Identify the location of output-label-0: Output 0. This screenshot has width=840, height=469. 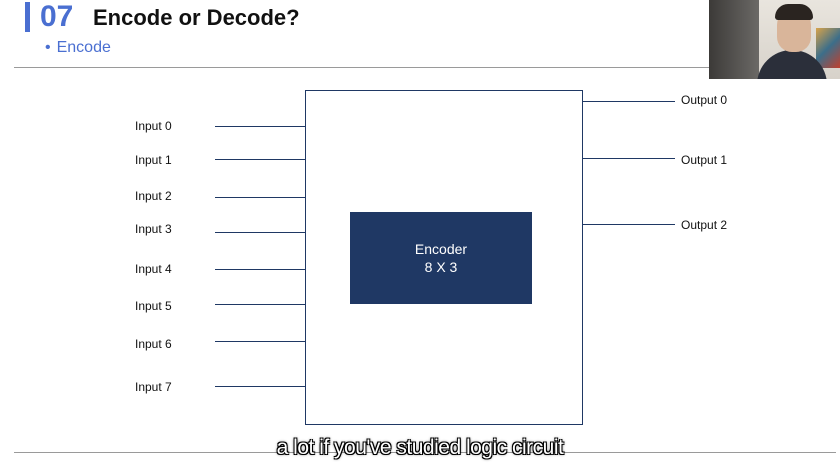
(704, 100).